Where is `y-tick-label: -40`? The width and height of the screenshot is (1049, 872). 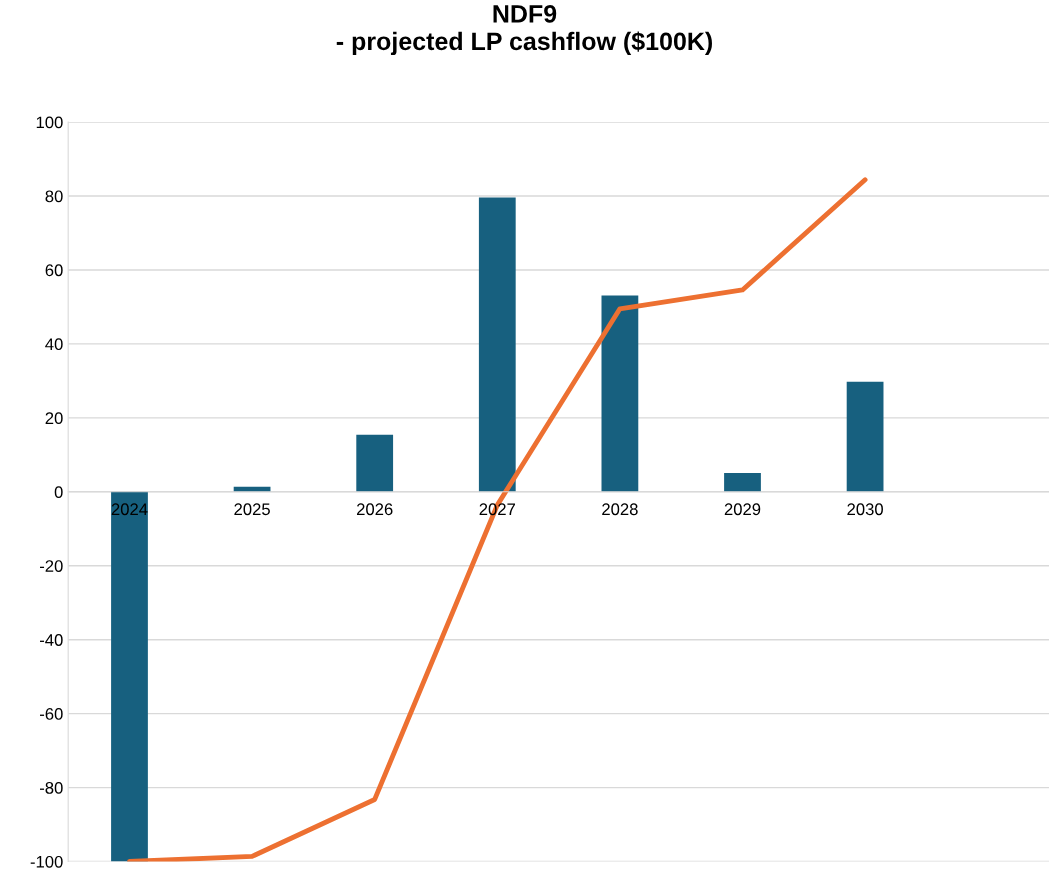 y-tick-label: -40 is located at coordinates (51, 640).